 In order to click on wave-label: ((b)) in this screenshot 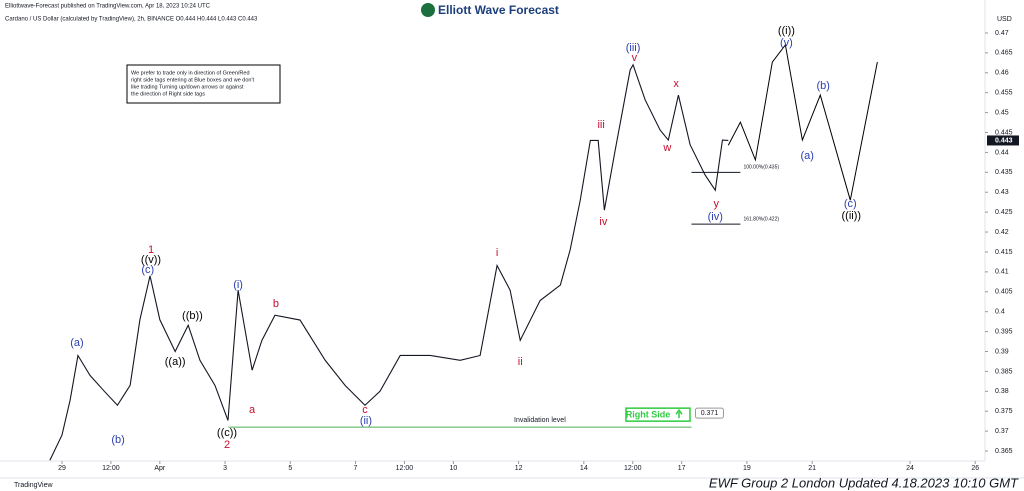, I will do `click(192, 316)`.